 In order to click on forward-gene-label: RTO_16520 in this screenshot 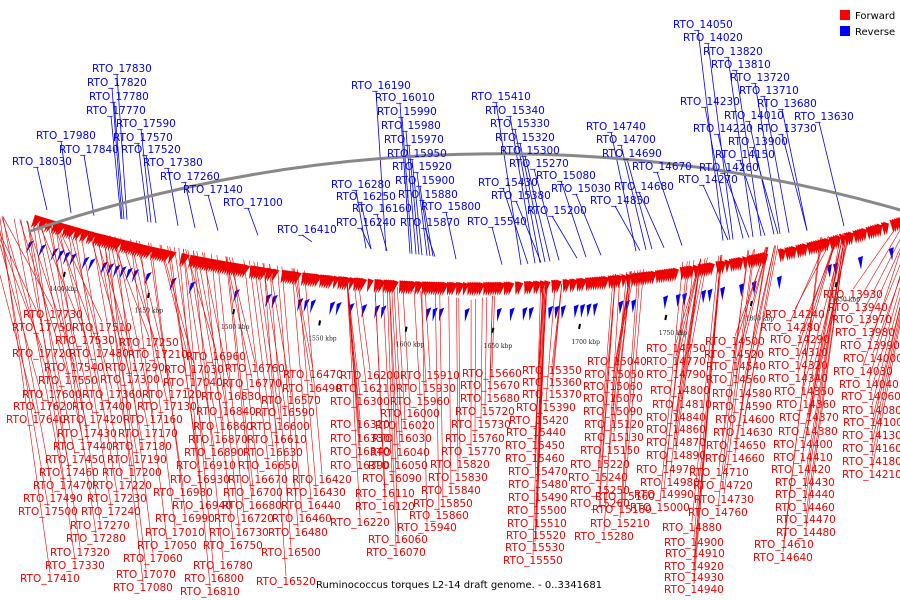, I will do `click(286, 582)`.